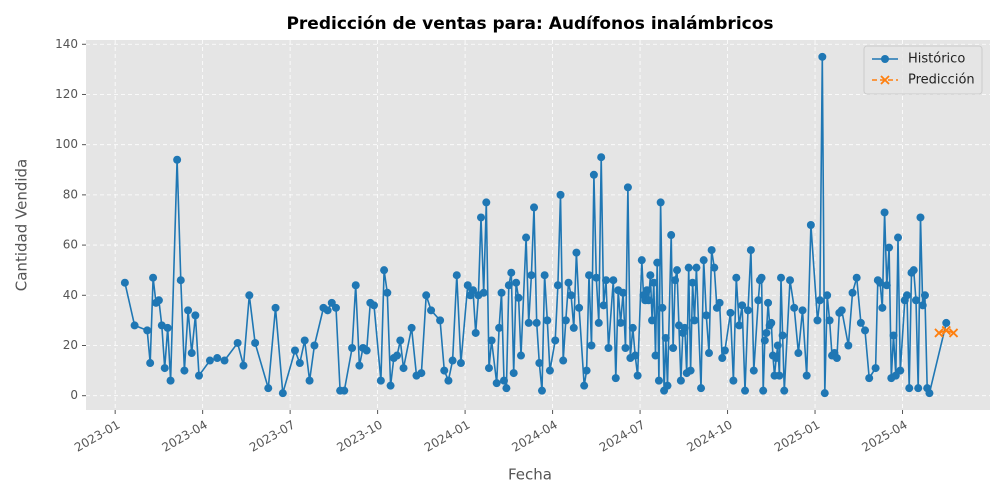  Describe the element at coordinates (884, 436) in the screenshot. I see `x-tick-label: 2025-04` at that location.